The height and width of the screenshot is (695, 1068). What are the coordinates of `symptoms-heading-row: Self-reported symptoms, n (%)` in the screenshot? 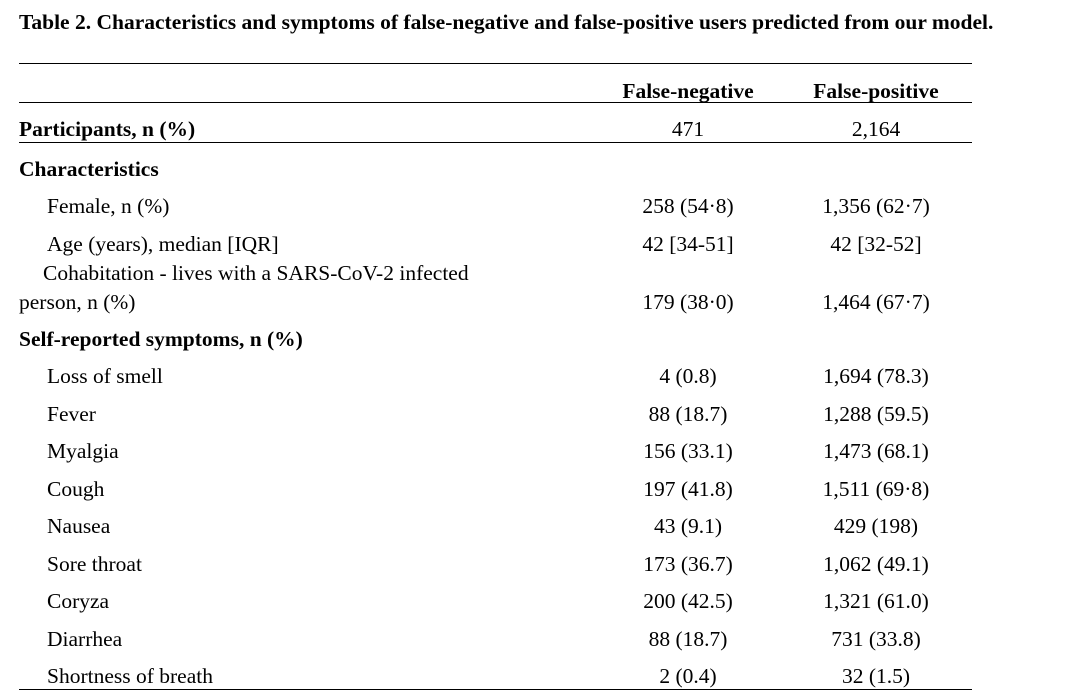 It's located at (534, 339).